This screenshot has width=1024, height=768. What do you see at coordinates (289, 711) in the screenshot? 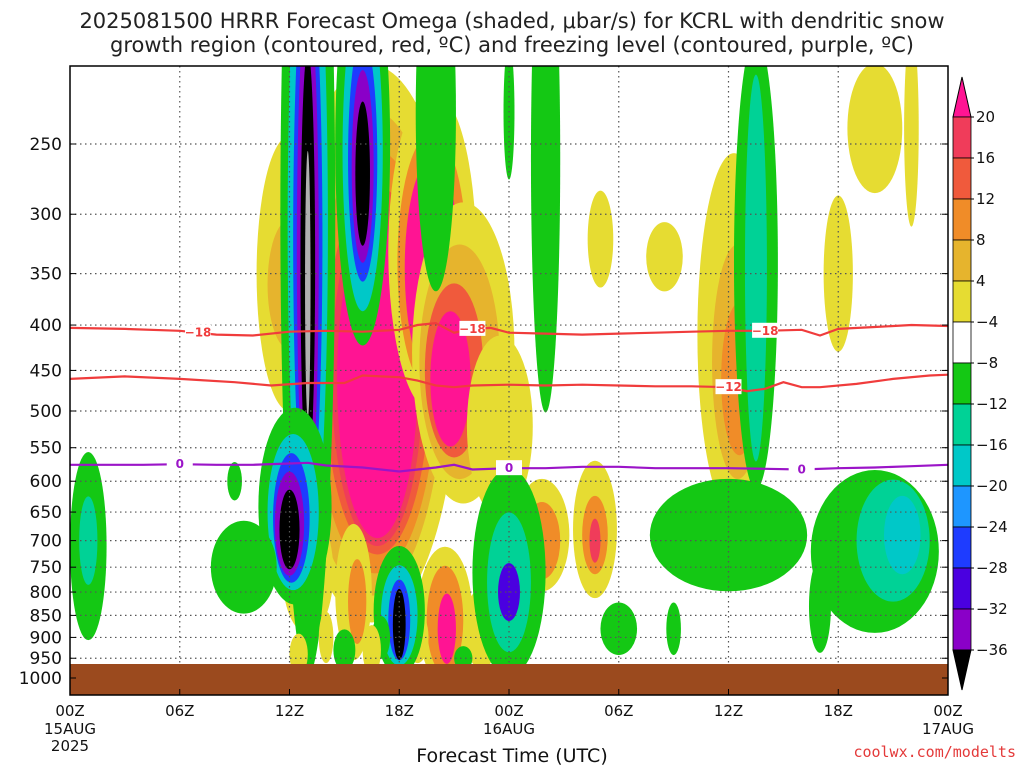
I see `x-tick-label: 12Z` at bounding box center [289, 711].